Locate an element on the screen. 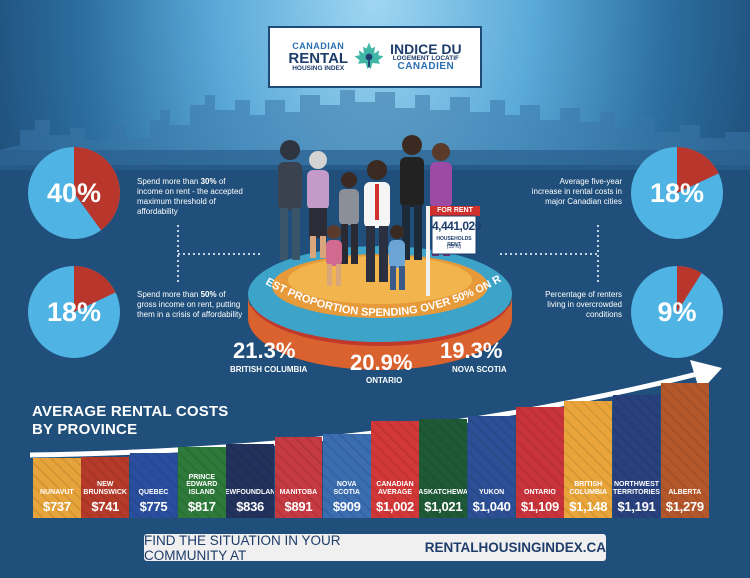 Image resolution: width=750 pixels, height=578 pixels. bar-yukon: YUKON $1,040 is located at coordinates (491, 467).